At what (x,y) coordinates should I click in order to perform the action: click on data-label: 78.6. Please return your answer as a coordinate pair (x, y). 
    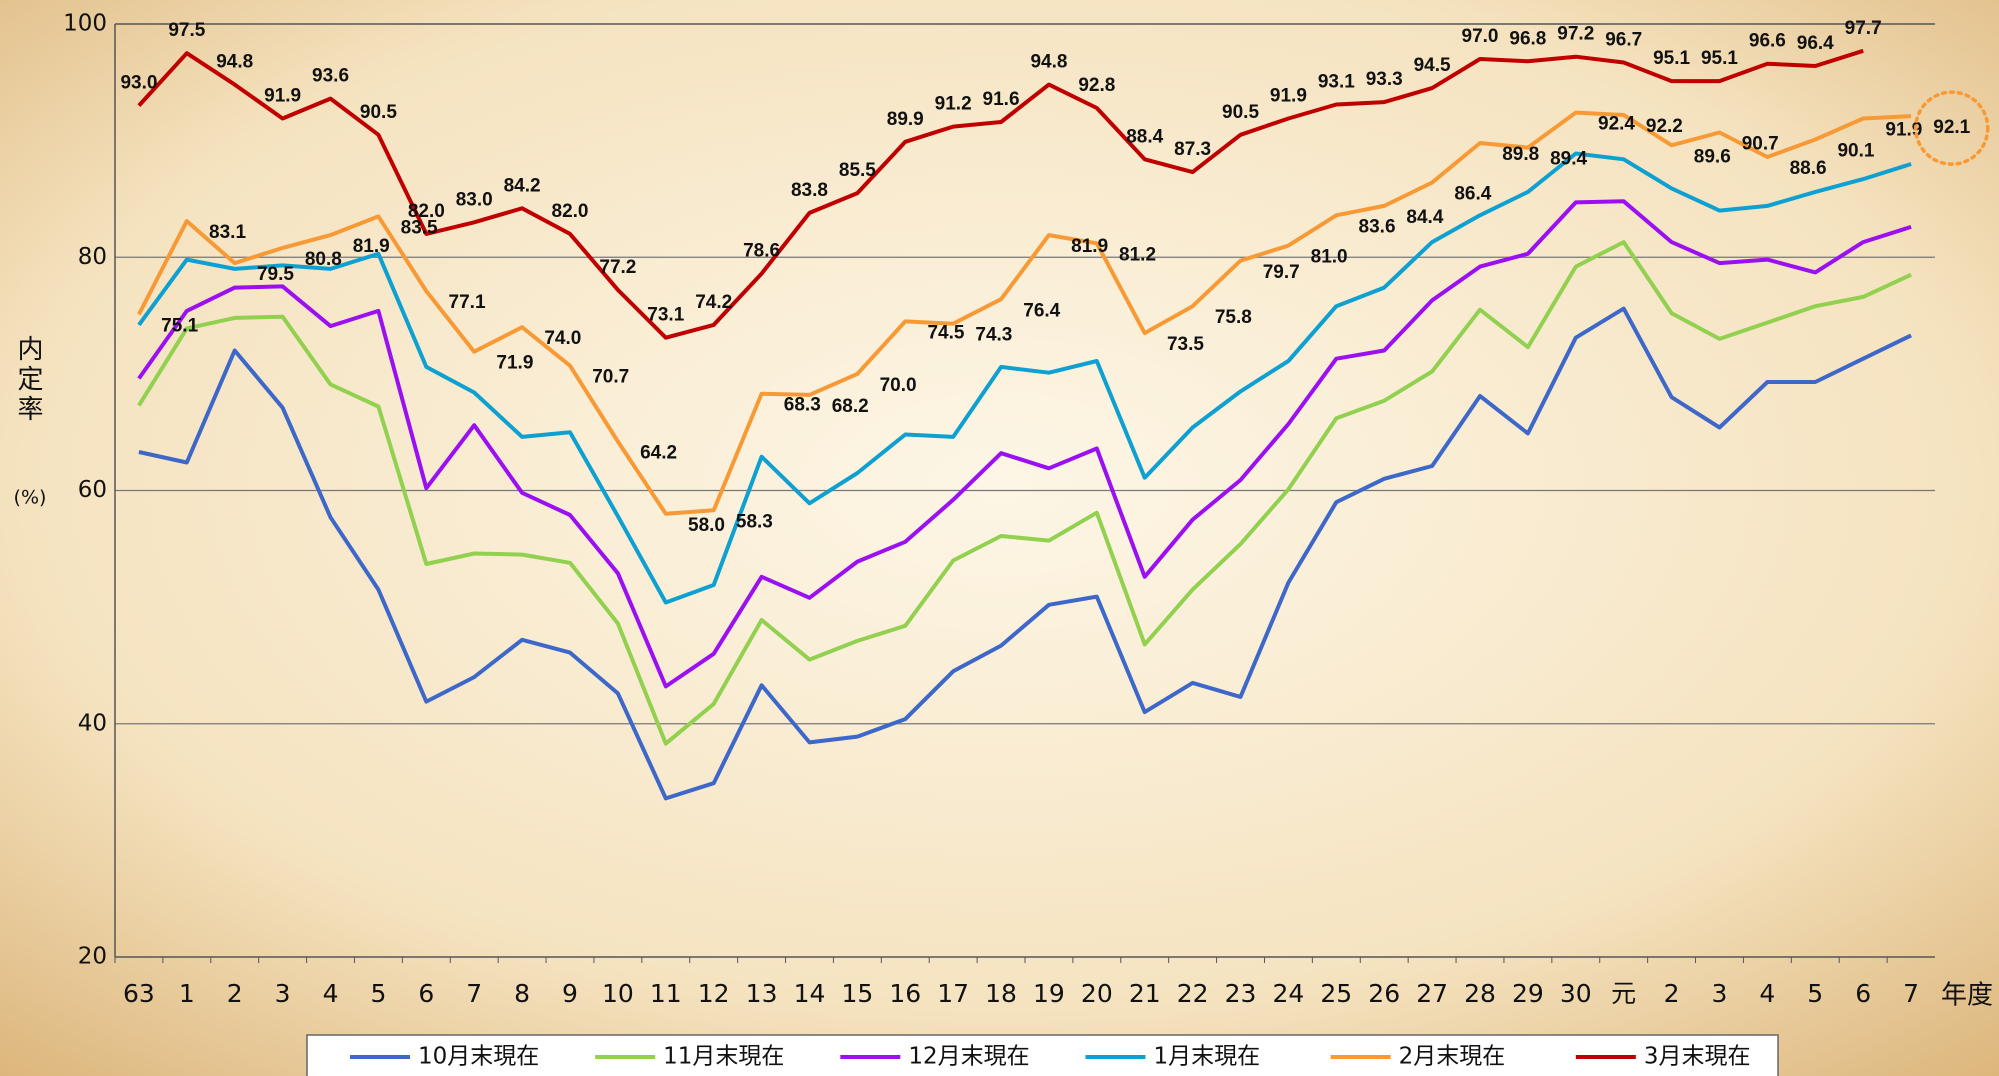
    Looking at the image, I should click on (761, 251).